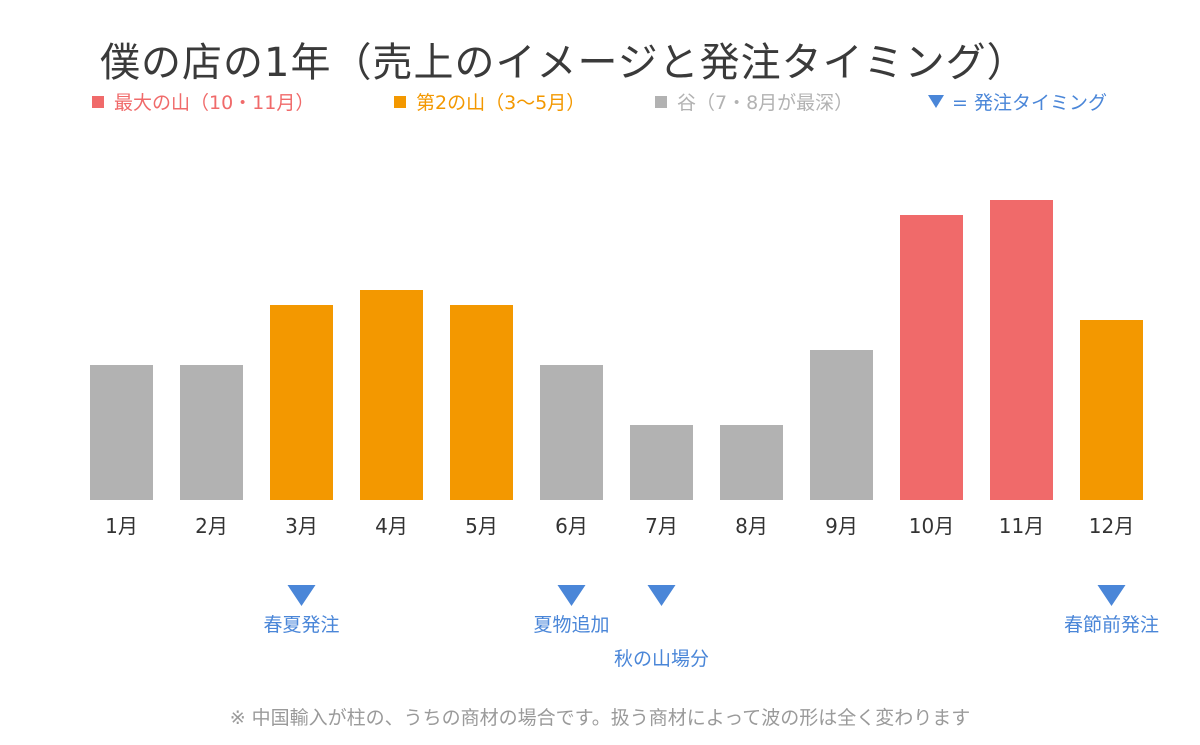  Describe the element at coordinates (1111, 625) in the screenshot. I see `order-annotation: 春節前発注` at that location.